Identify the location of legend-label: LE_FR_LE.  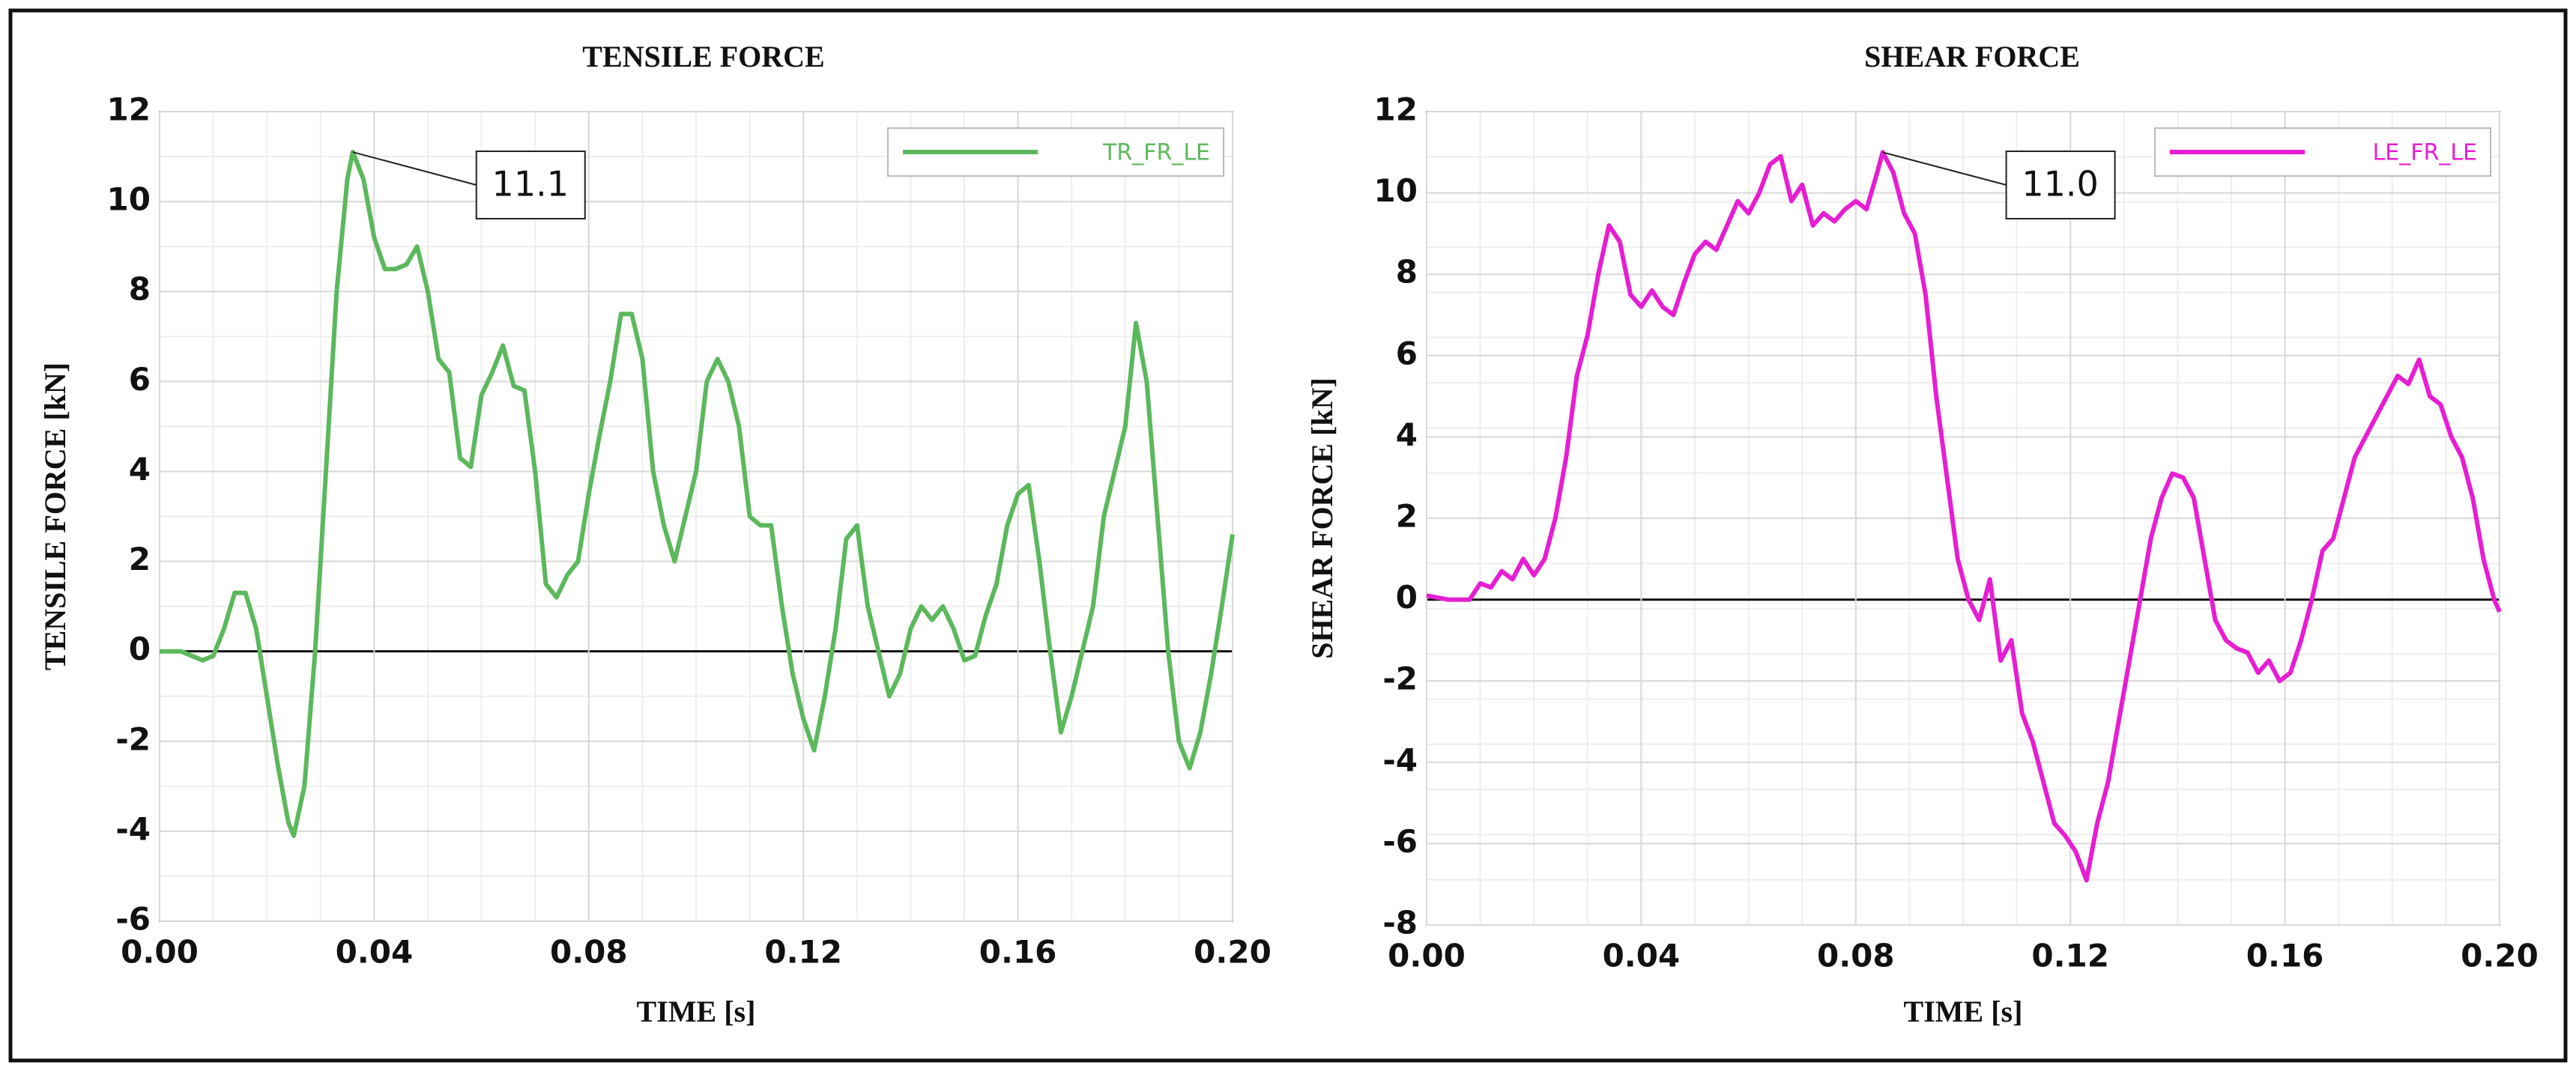
(2425, 153).